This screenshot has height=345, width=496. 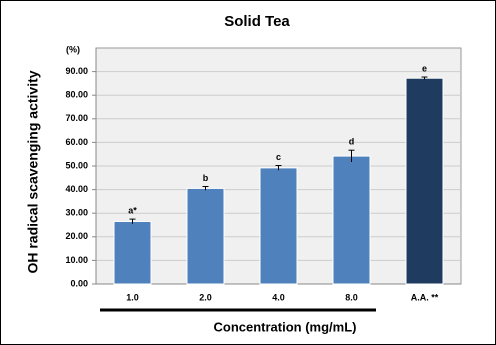 What do you see at coordinates (76, 189) in the screenshot?
I see `y-tick-label: 40.00` at bounding box center [76, 189].